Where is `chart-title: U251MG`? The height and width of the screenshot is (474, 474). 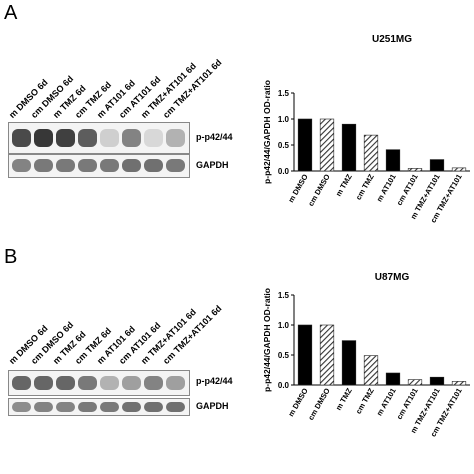
chart-title: U251MG is located at coordinates (392, 39).